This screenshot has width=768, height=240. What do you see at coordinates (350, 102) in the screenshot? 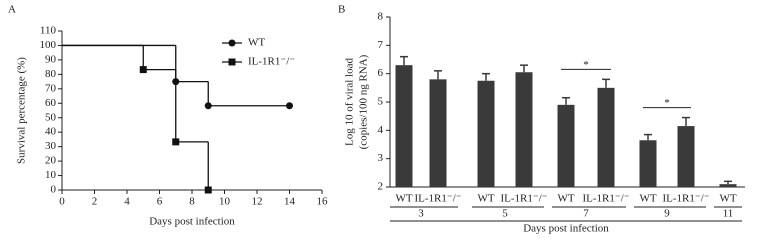
I see `y-axis-label: Log 10 of viral load` at bounding box center [350, 102].